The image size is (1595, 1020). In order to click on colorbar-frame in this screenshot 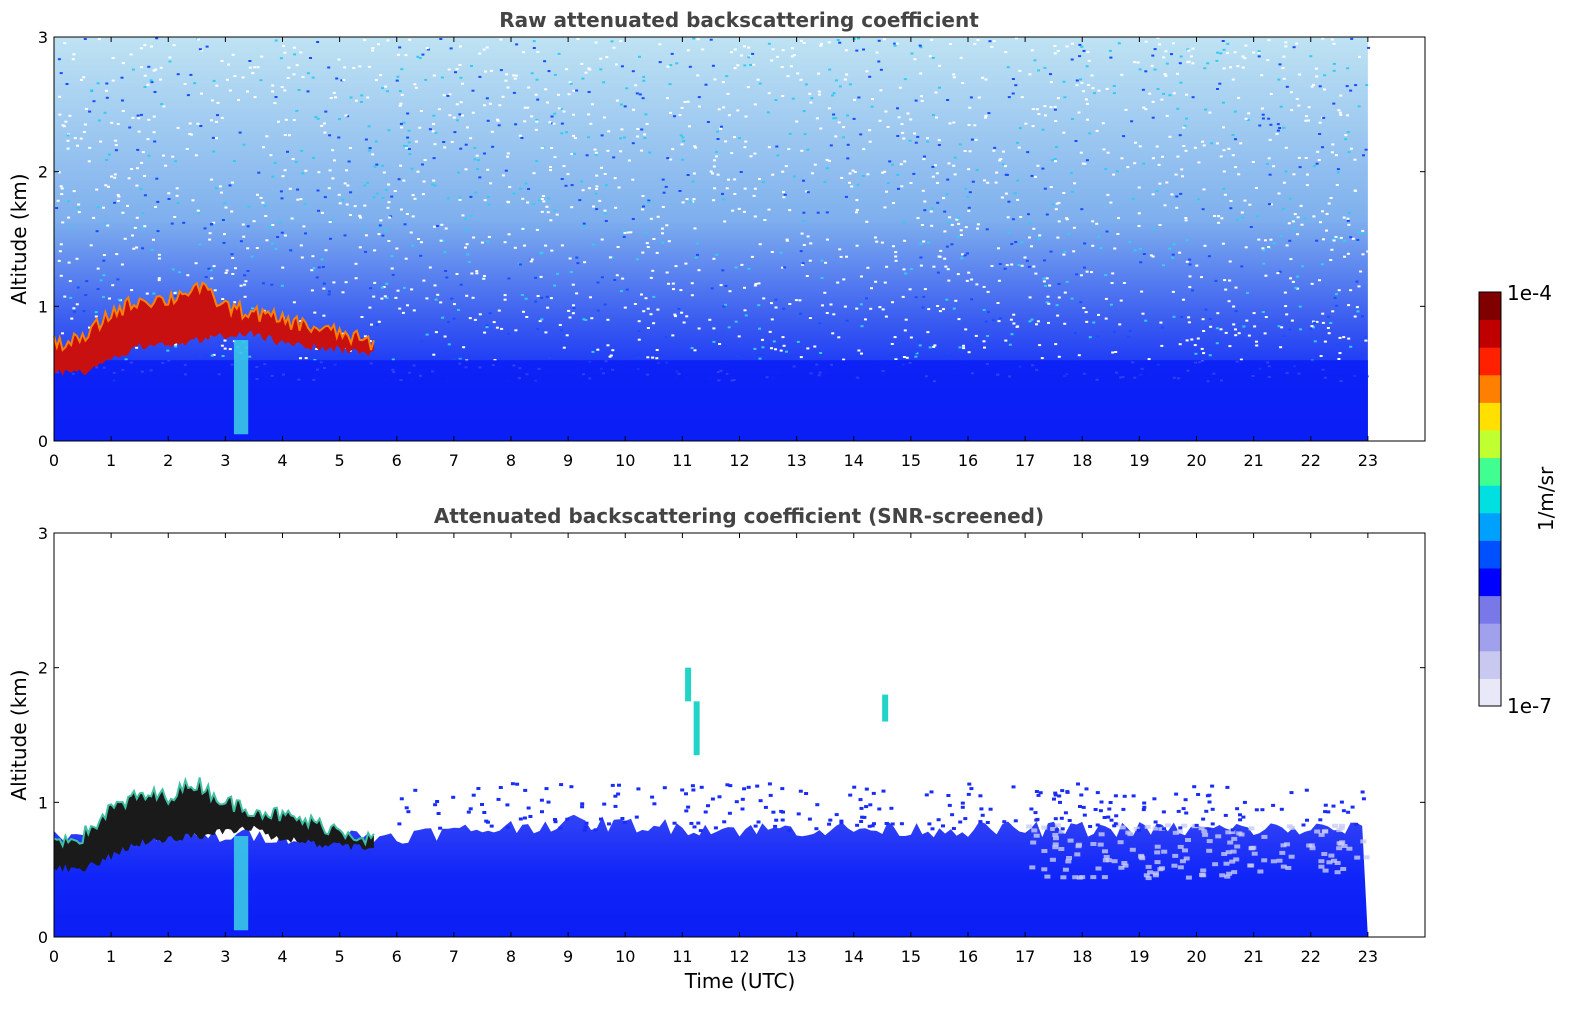, I will do `click(1490, 499)`.